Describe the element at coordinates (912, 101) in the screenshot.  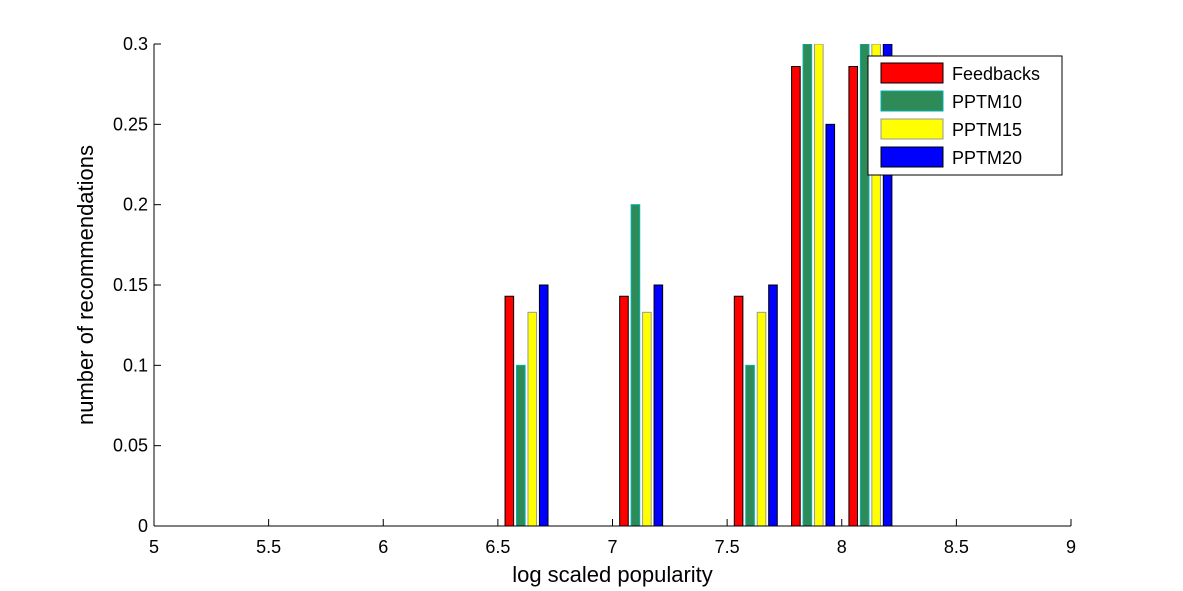
I see `legend-swatch-pptm10` at that location.